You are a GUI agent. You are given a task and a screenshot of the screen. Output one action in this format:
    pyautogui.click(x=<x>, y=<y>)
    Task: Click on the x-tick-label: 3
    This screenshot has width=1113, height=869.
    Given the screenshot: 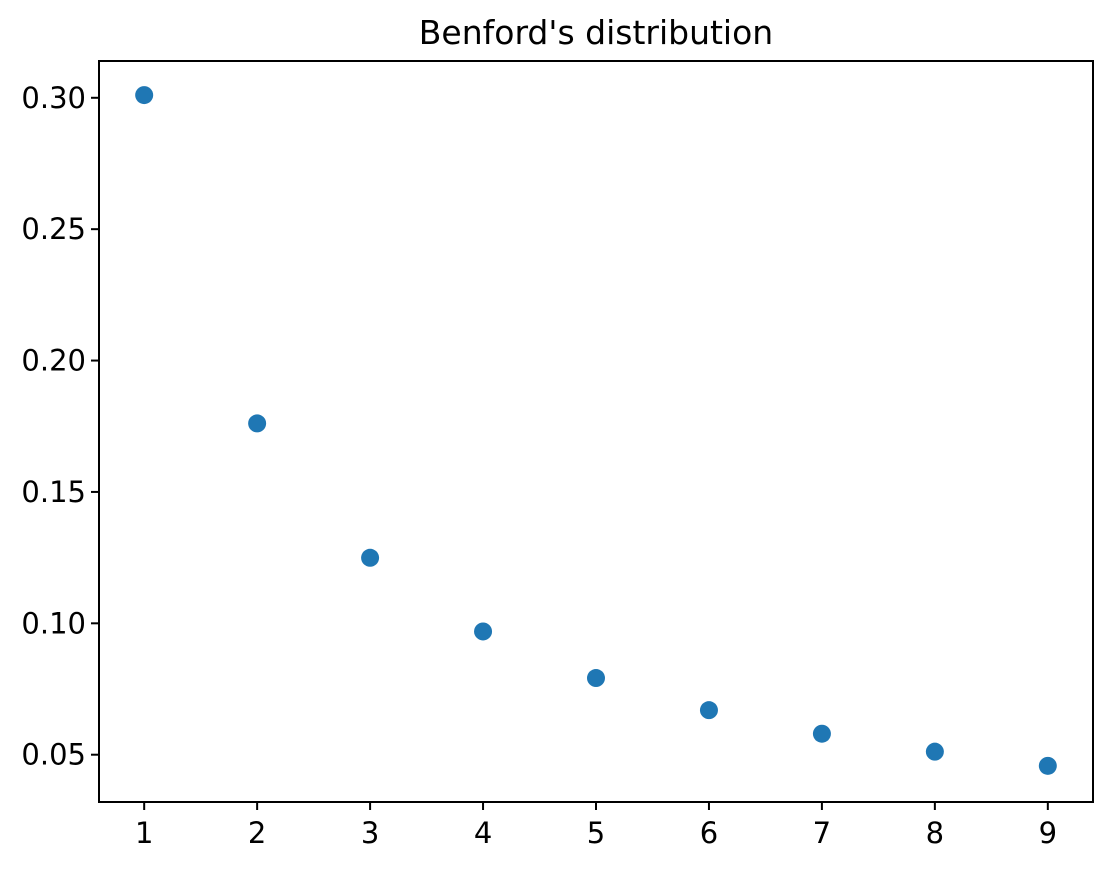 What is the action you would take?
    pyautogui.click(x=370, y=833)
    